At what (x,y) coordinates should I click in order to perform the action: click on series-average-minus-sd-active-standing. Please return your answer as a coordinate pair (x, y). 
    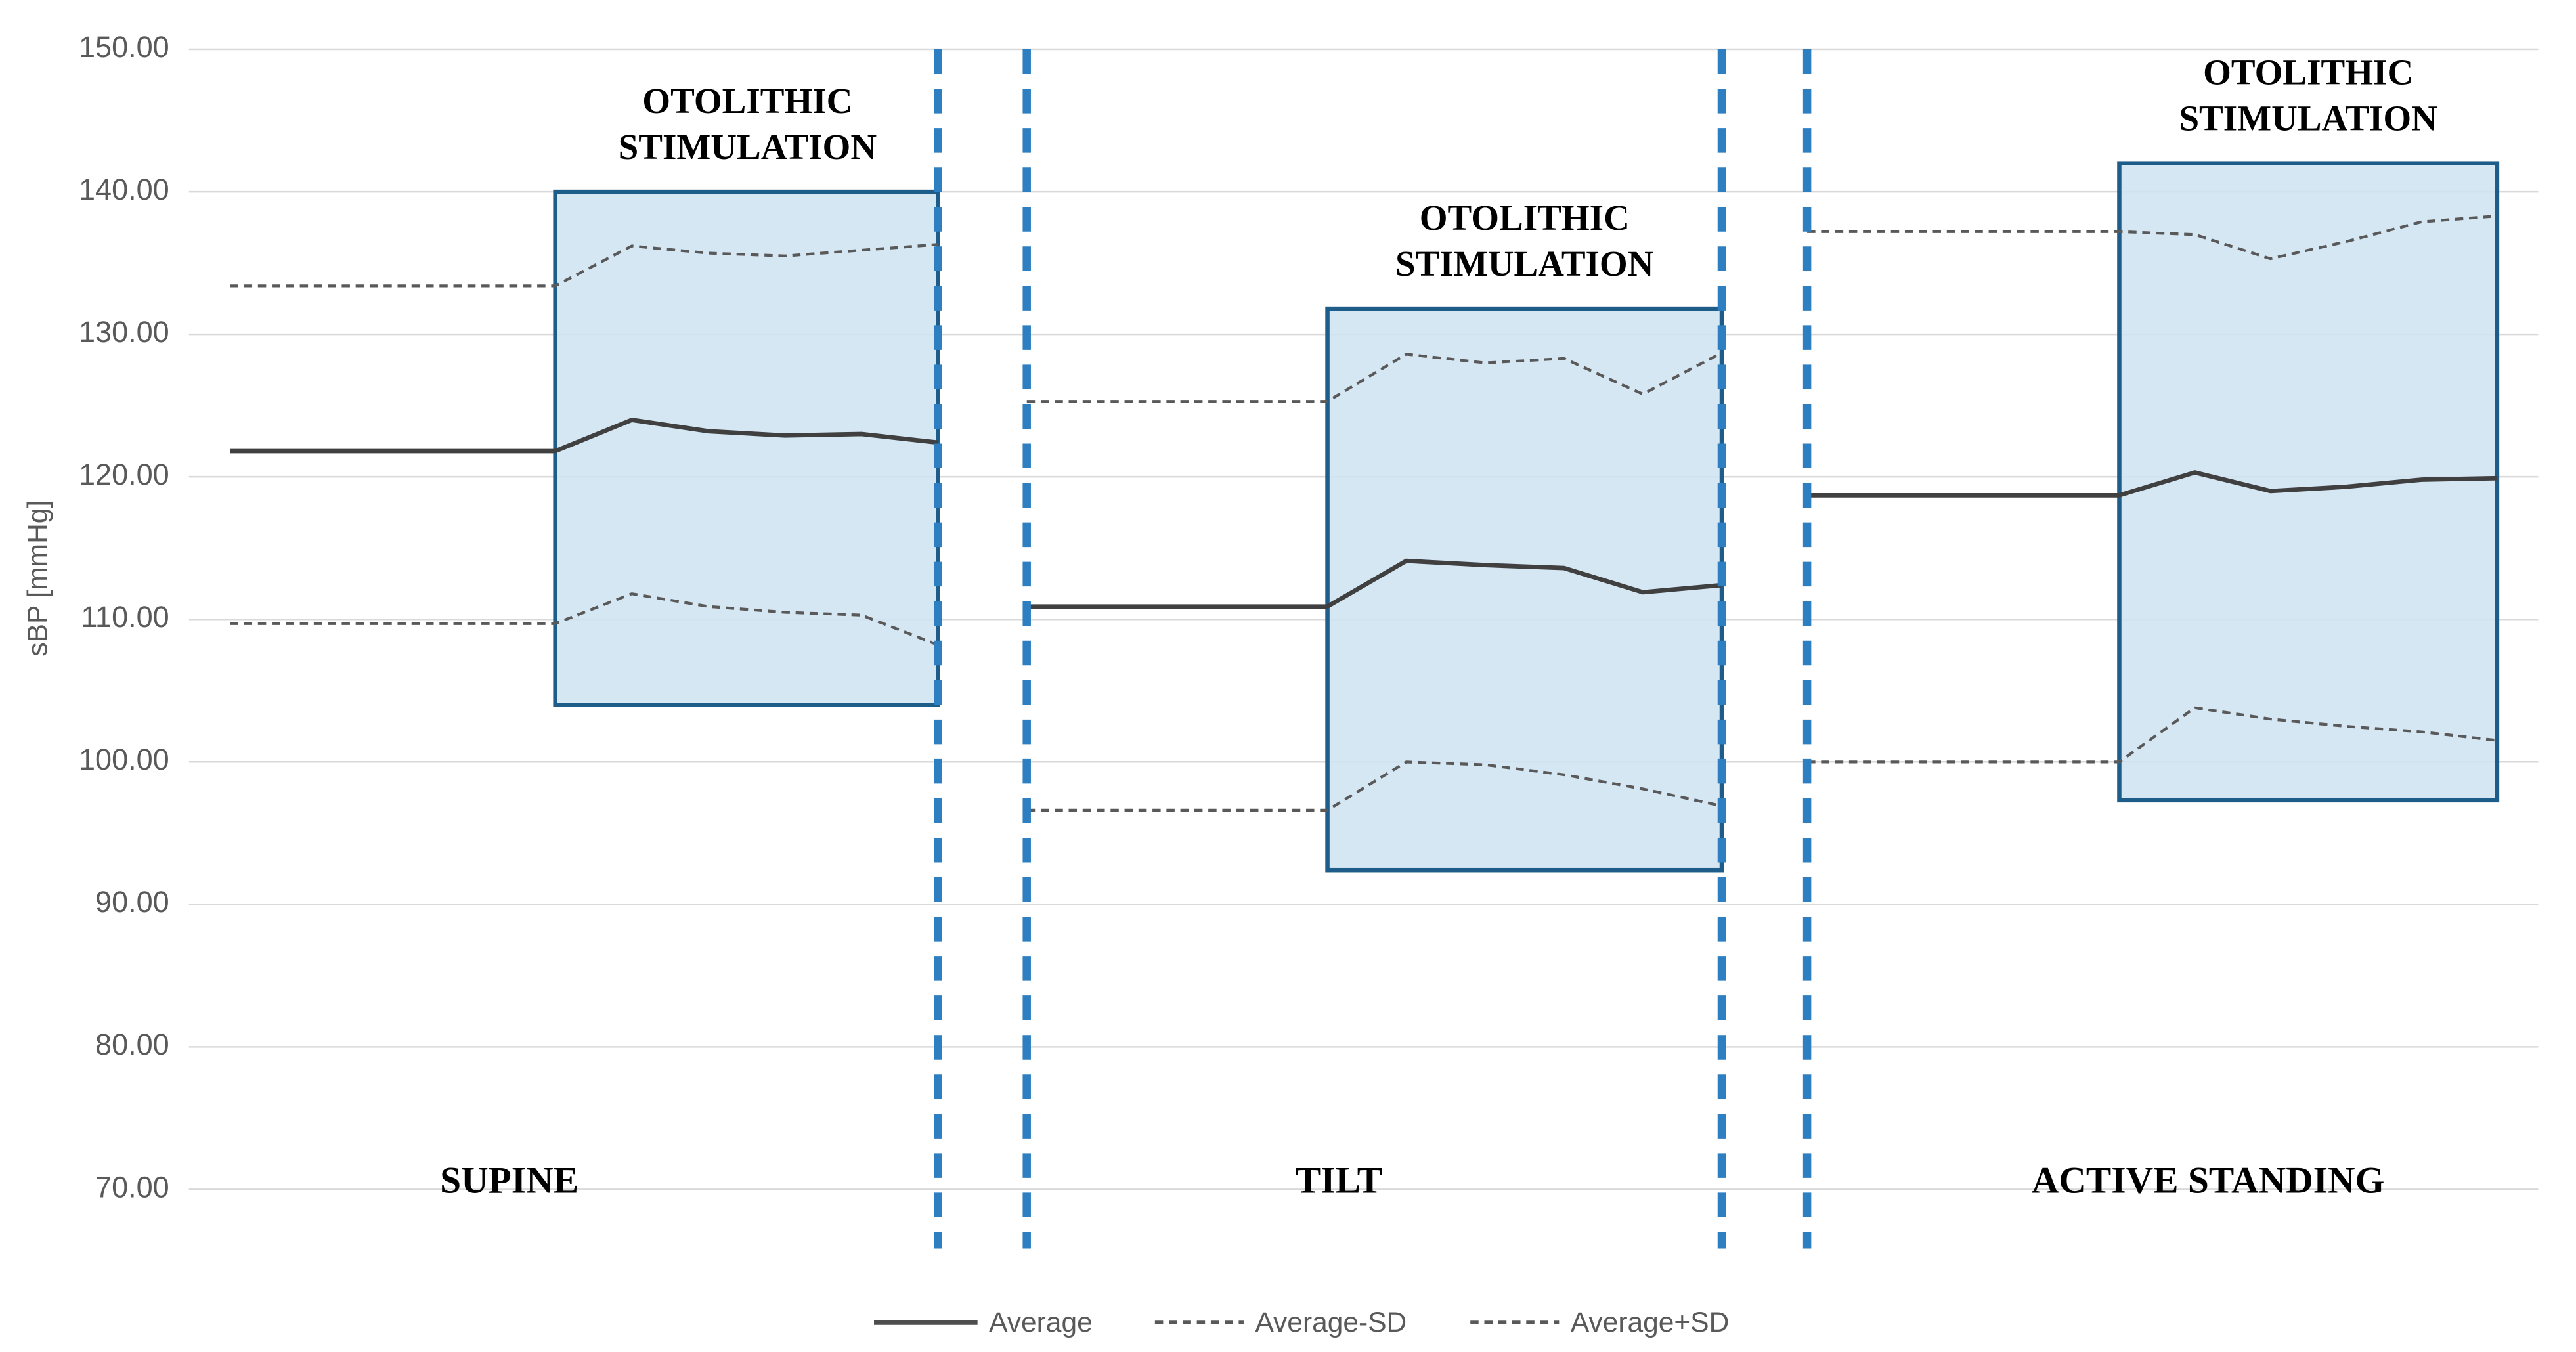
    Looking at the image, I should click on (2152, 735).